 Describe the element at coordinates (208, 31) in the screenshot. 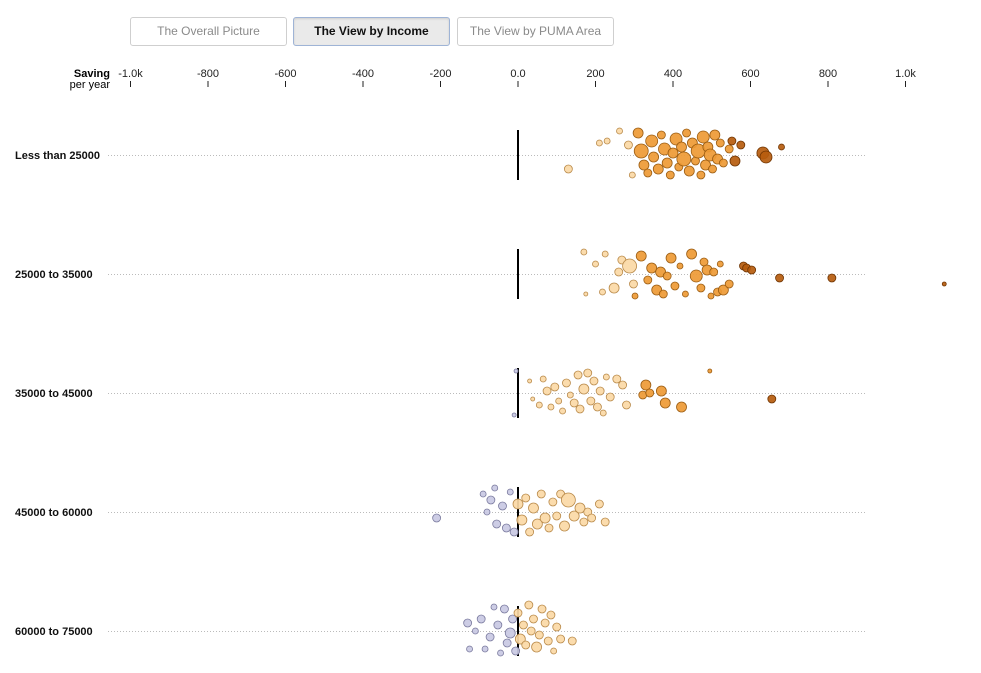

I see `tab-overall-picture: The Overall Picture` at that location.